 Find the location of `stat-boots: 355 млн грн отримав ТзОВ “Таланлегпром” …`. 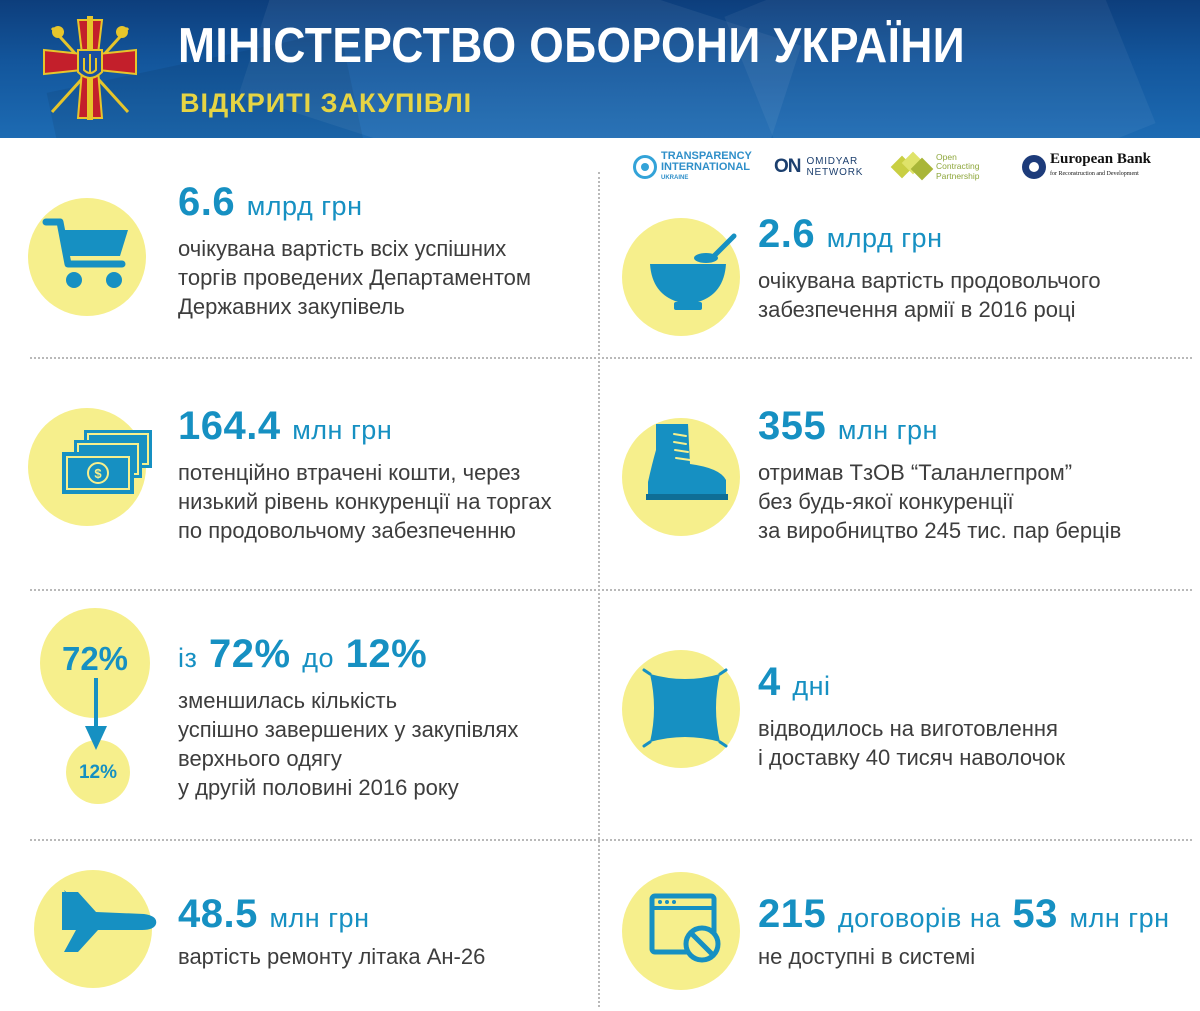

stat-boots: 355 млн грн отримав ТзОВ “Таланлегпром” … is located at coordinates (939, 474).